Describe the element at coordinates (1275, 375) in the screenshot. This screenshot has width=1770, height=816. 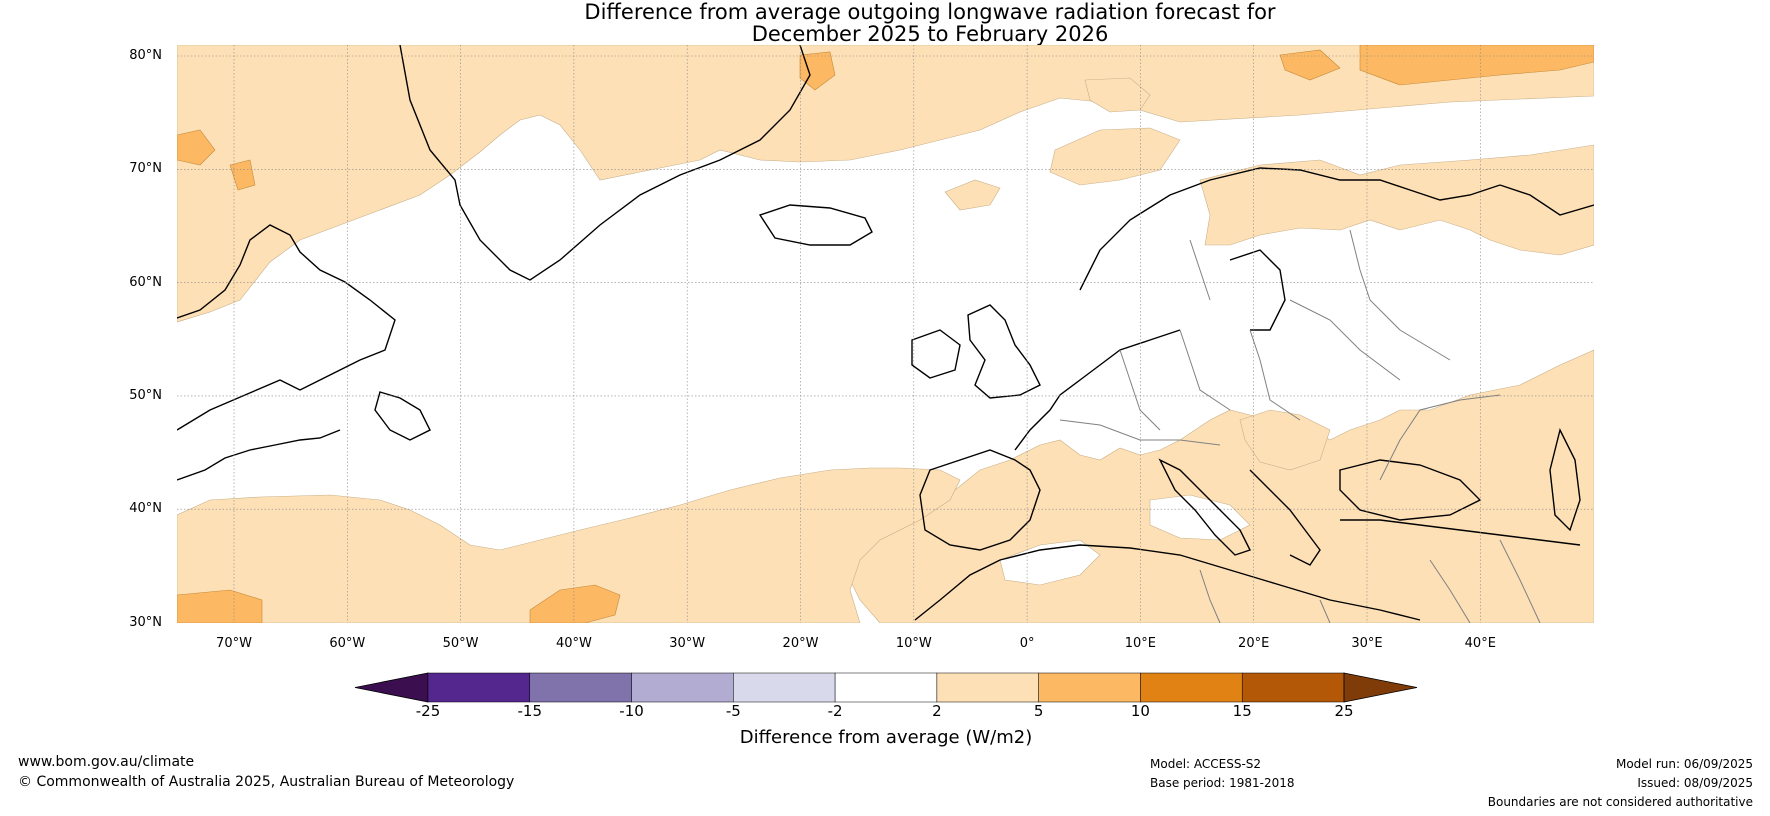
I see `border-c` at that location.